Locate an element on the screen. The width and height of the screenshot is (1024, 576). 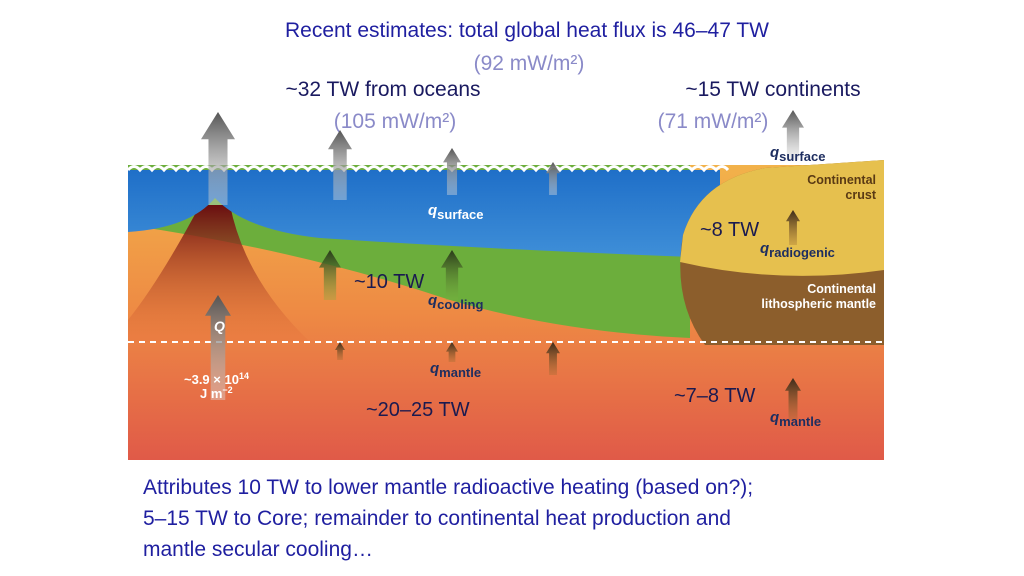
q-radiogenic: qradiogenic is located at coordinates (797, 250).